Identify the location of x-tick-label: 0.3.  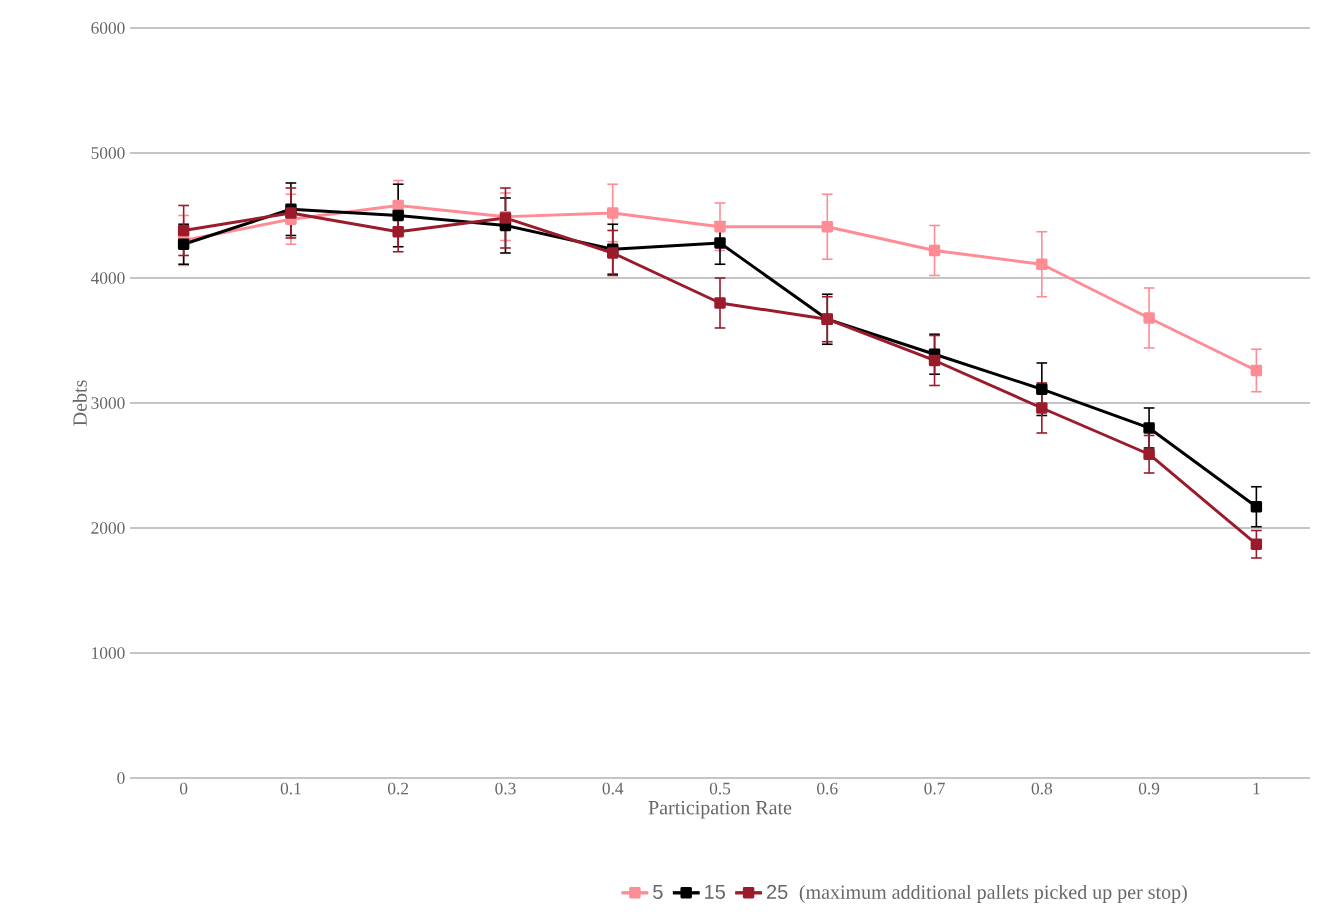
(505, 788).